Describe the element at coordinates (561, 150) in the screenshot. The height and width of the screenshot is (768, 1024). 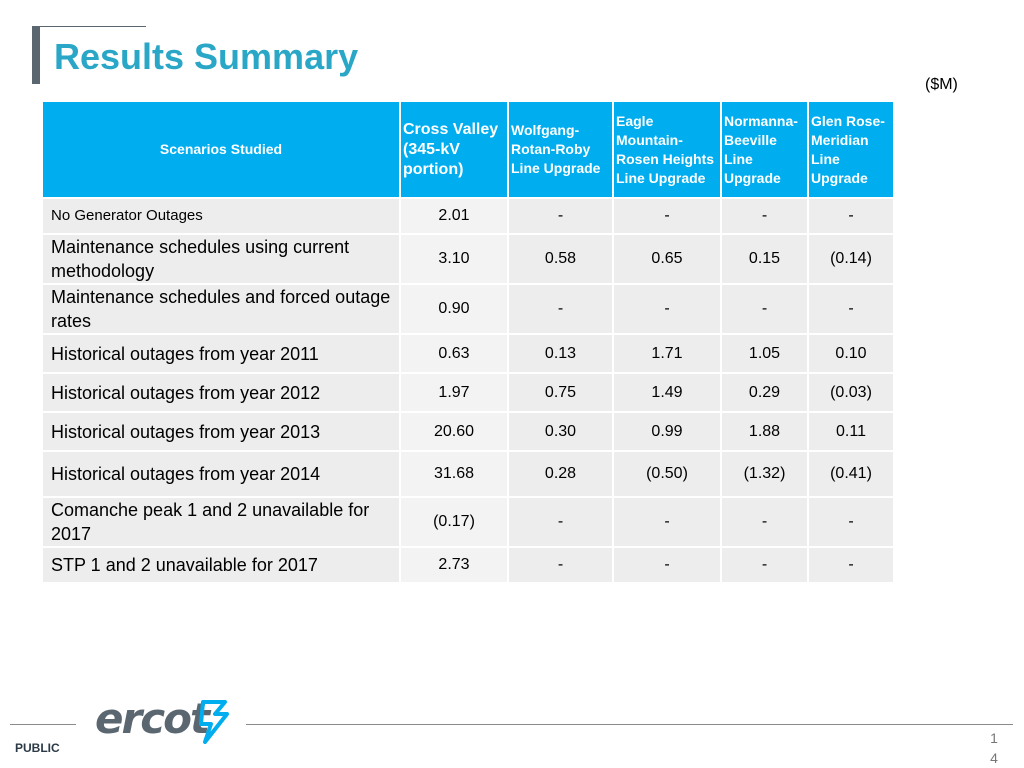
I see `column-header-wolfgang: Wolfgang-Rotan-Roby Line Upgrade` at that location.